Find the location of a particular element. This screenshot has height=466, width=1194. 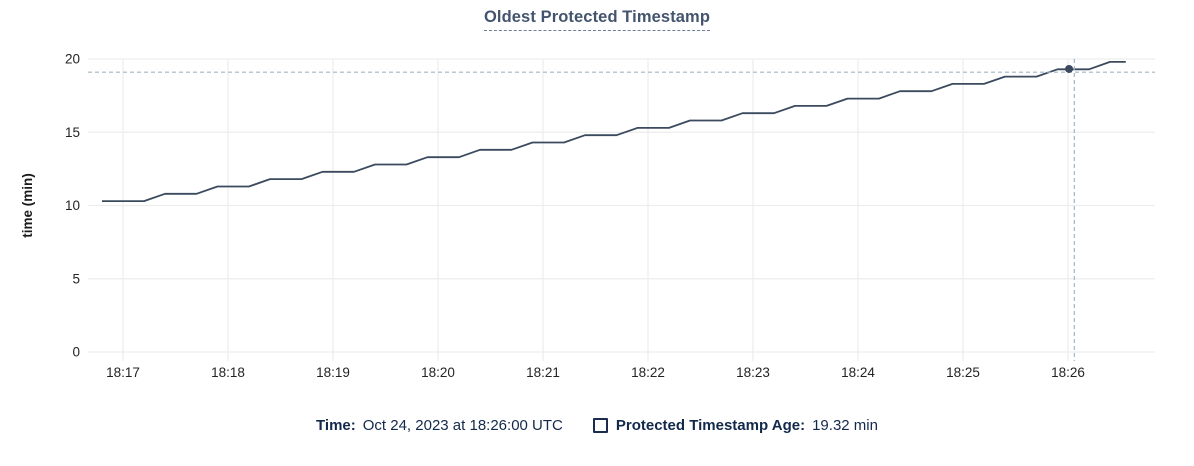

svg-text: 18:20 is located at coordinates (438, 372).